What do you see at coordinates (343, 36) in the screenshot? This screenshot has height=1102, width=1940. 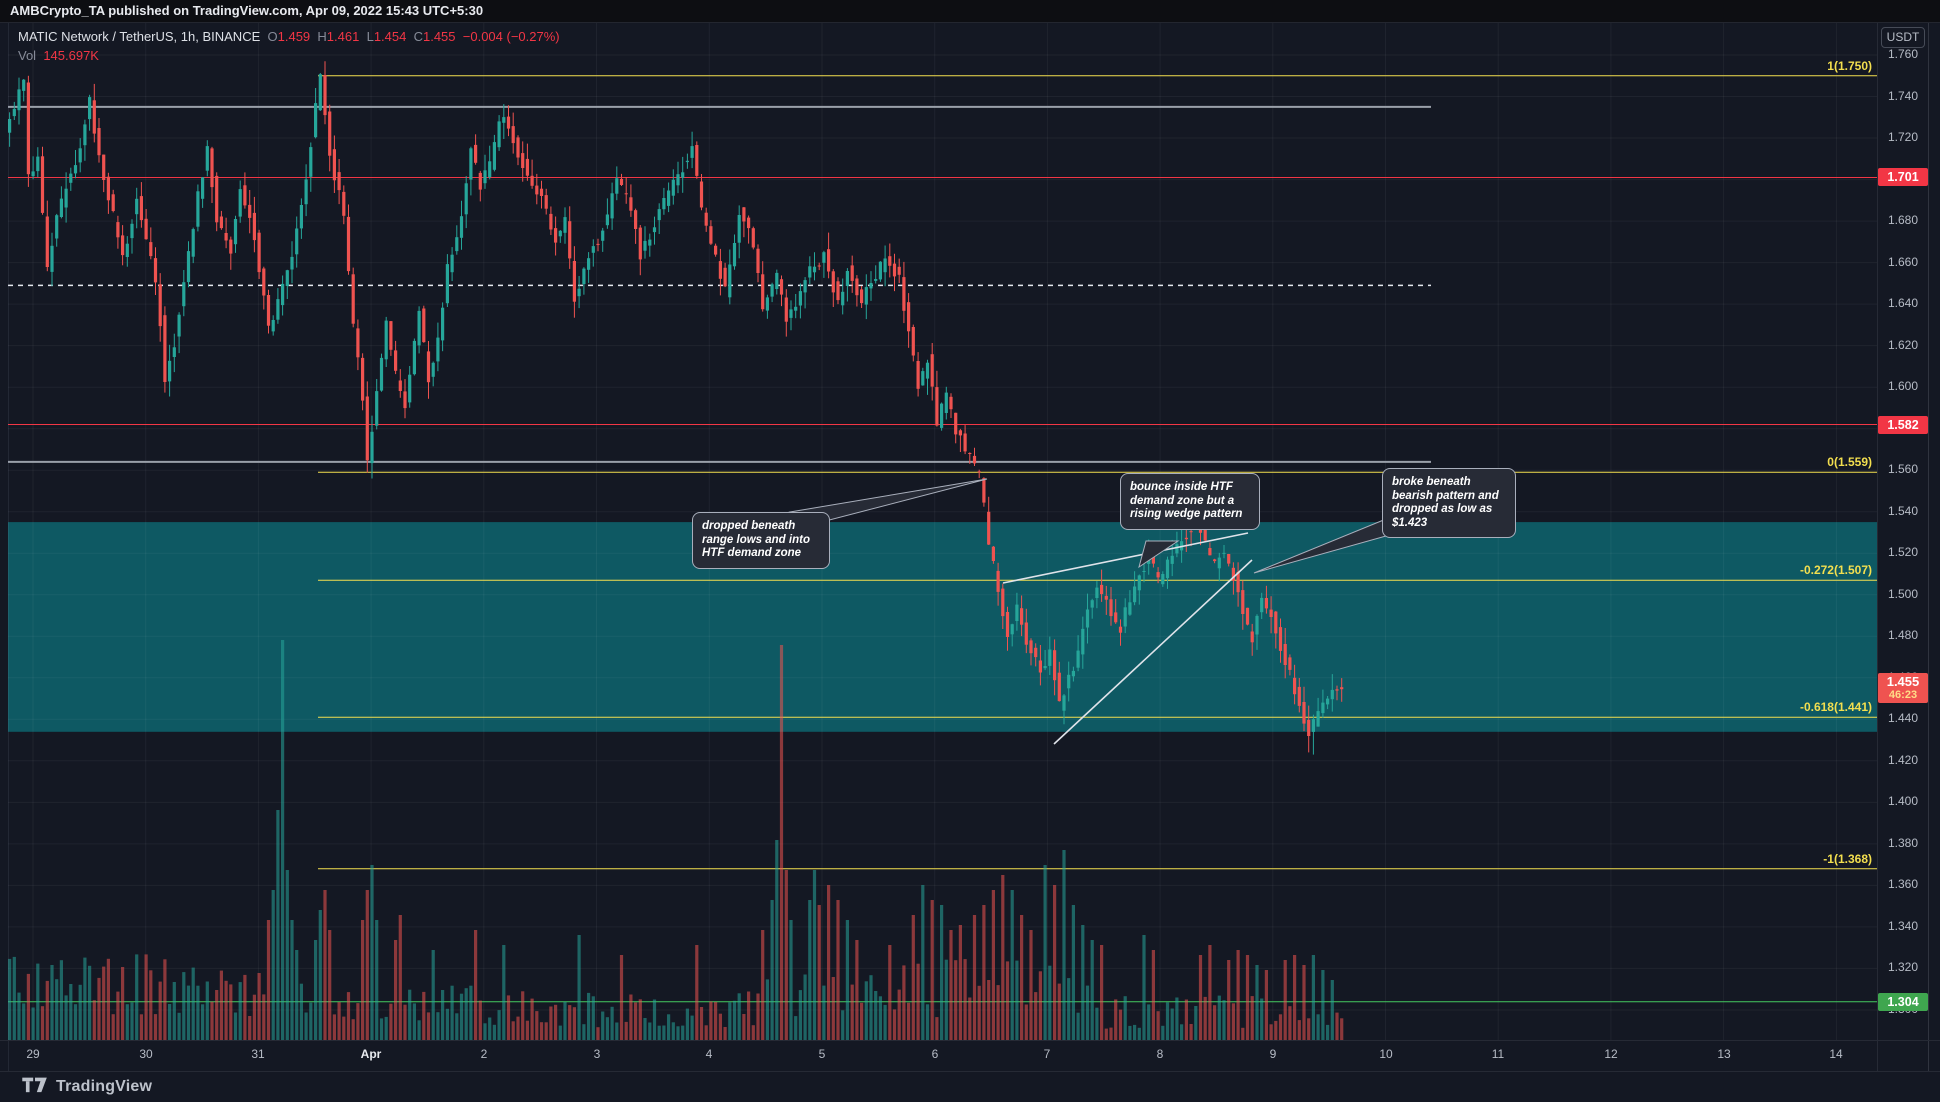 I see `high-value: 1.461` at bounding box center [343, 36].